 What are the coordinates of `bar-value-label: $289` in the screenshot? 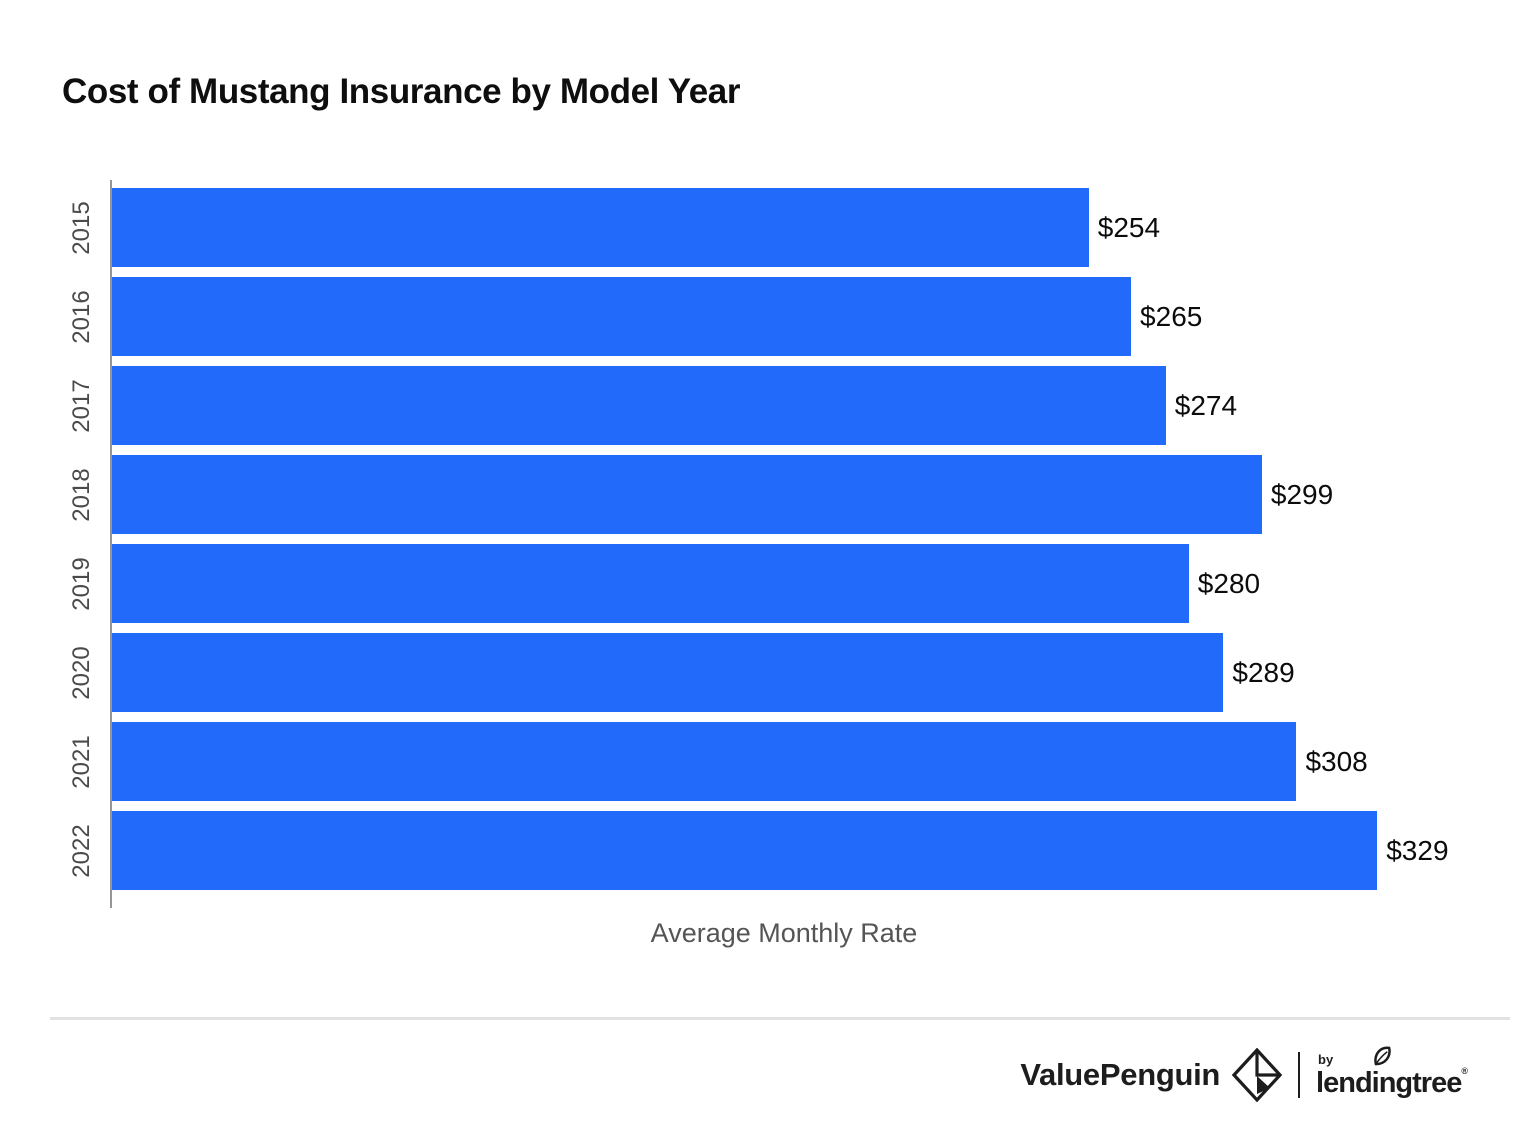 It's located at (1263, 672).